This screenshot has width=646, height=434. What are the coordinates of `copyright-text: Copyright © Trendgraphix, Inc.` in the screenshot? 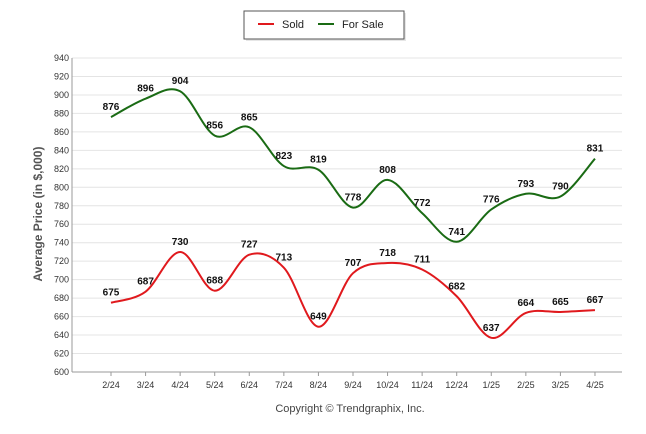 It's located at (349, 409).